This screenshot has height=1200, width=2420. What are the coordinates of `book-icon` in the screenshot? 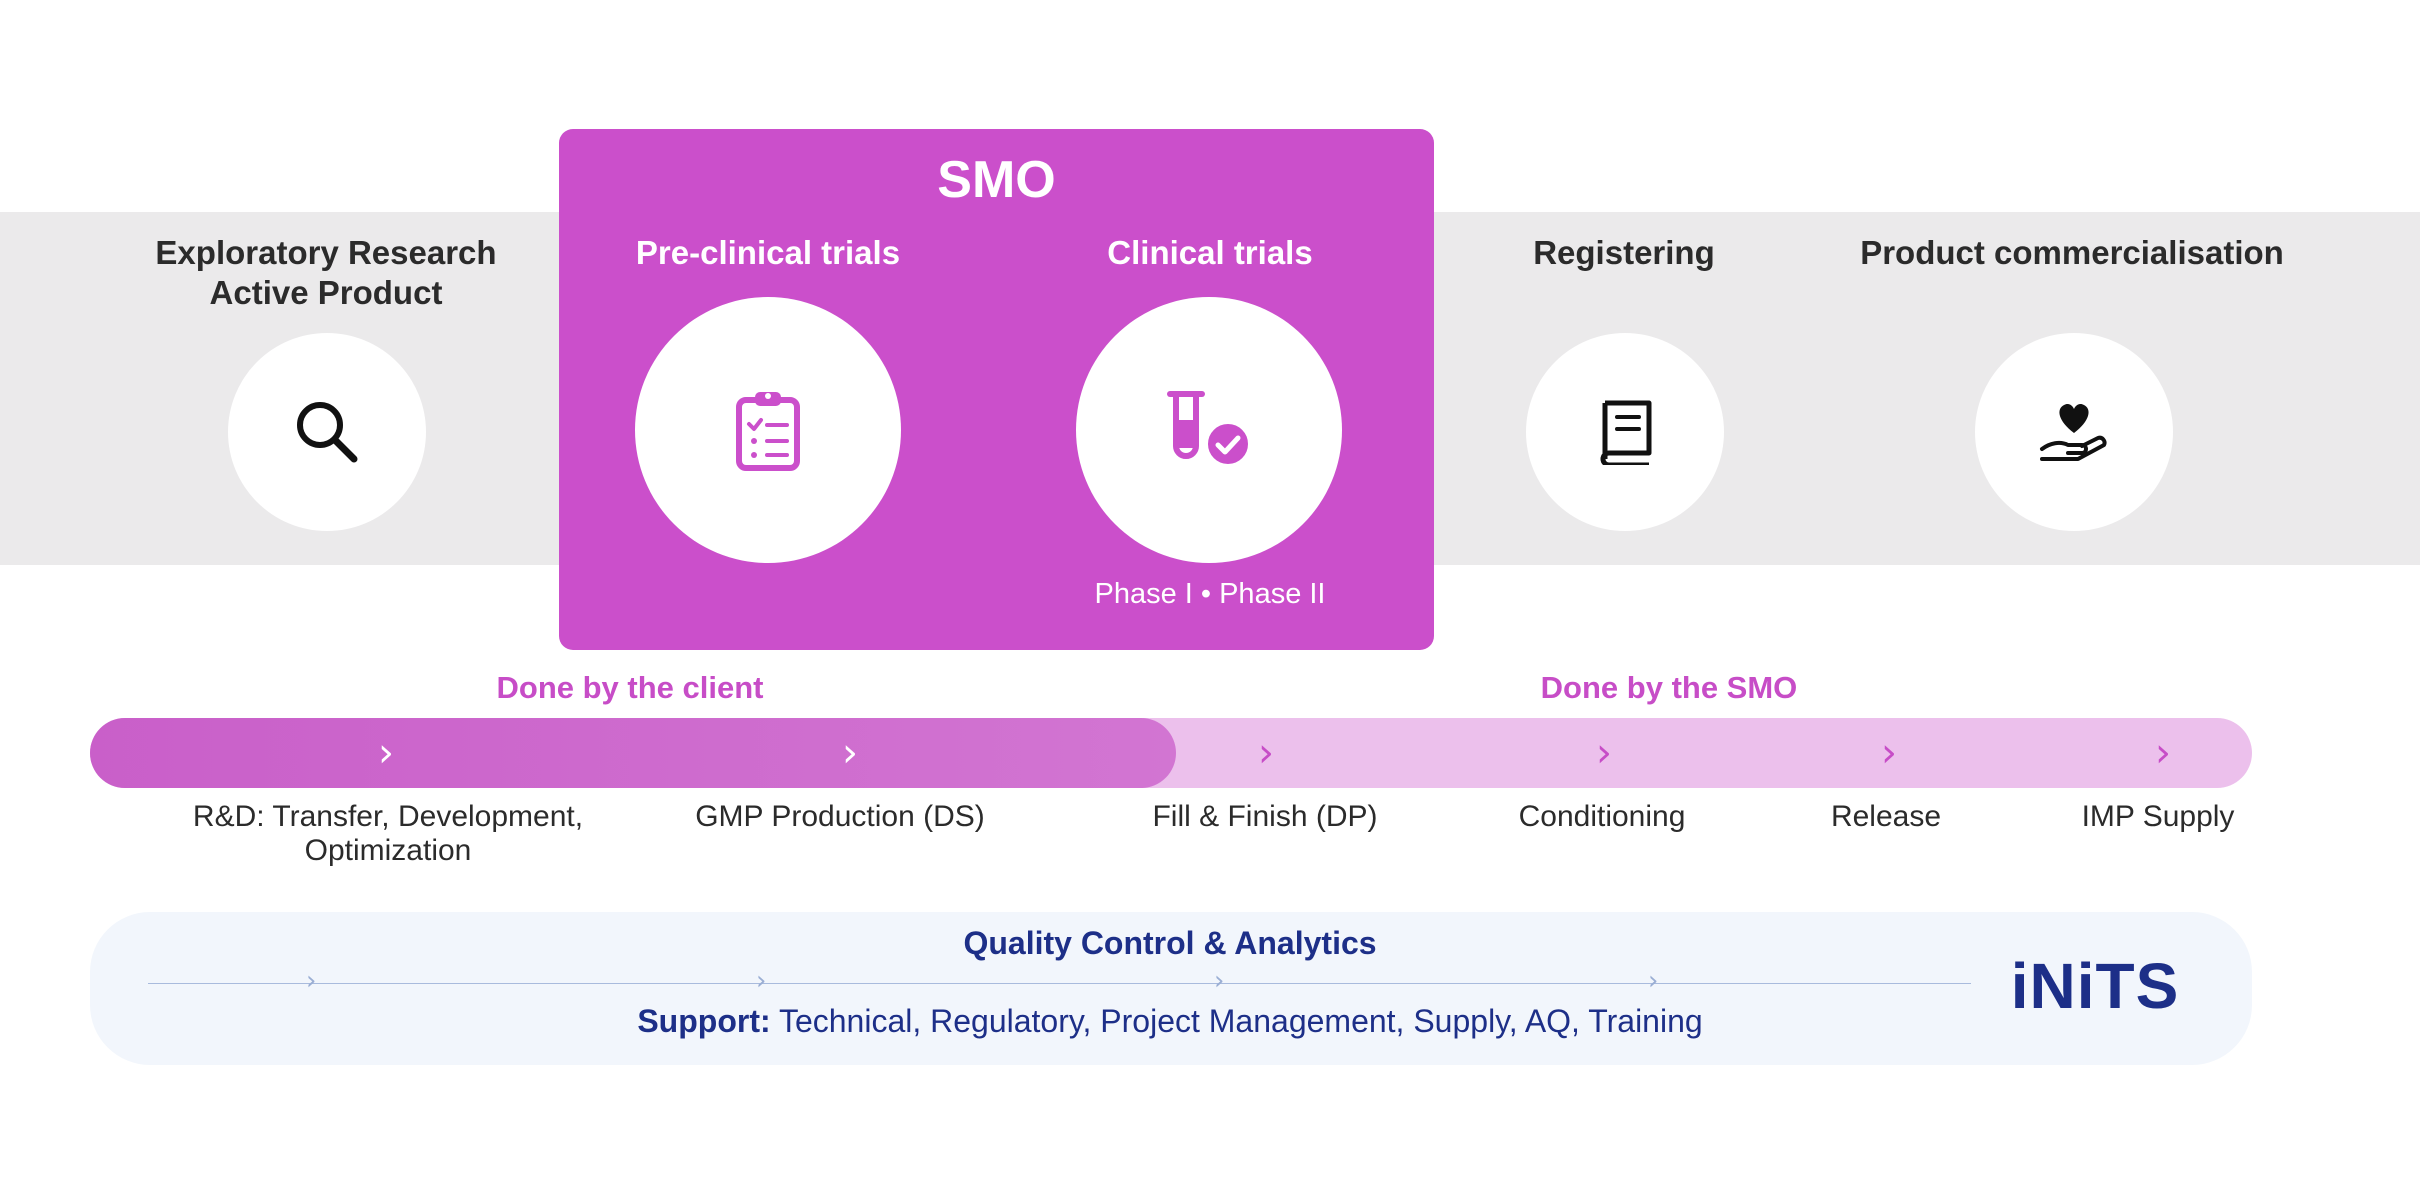 It's located at (1626, 432).